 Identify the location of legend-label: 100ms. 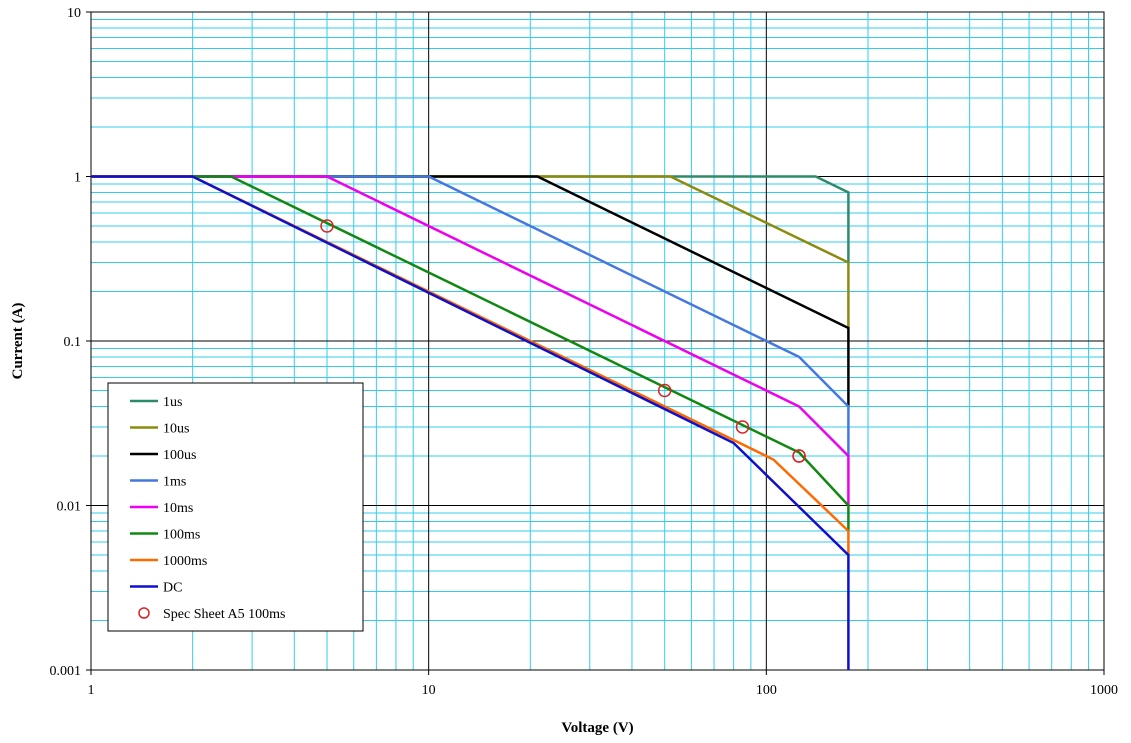
(181, 535).